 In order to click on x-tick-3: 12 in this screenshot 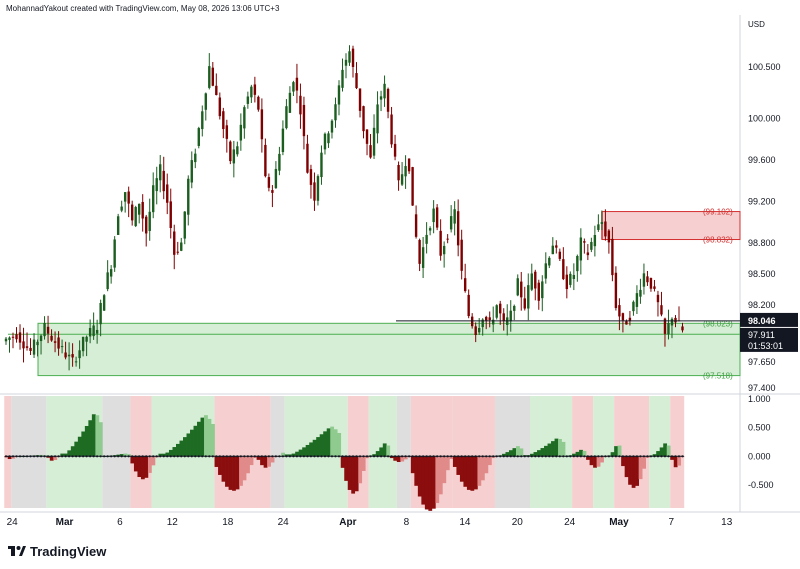, I will do `click(173, 522)`.